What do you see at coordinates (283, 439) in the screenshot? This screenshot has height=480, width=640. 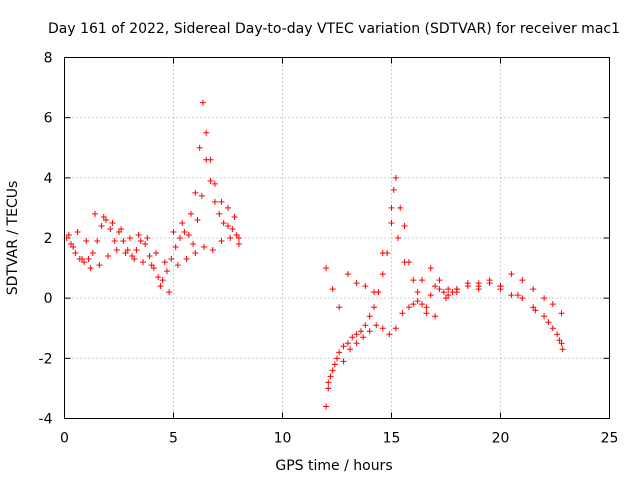 I see `x-tick-label: 10` at bounding box center [283, 439].